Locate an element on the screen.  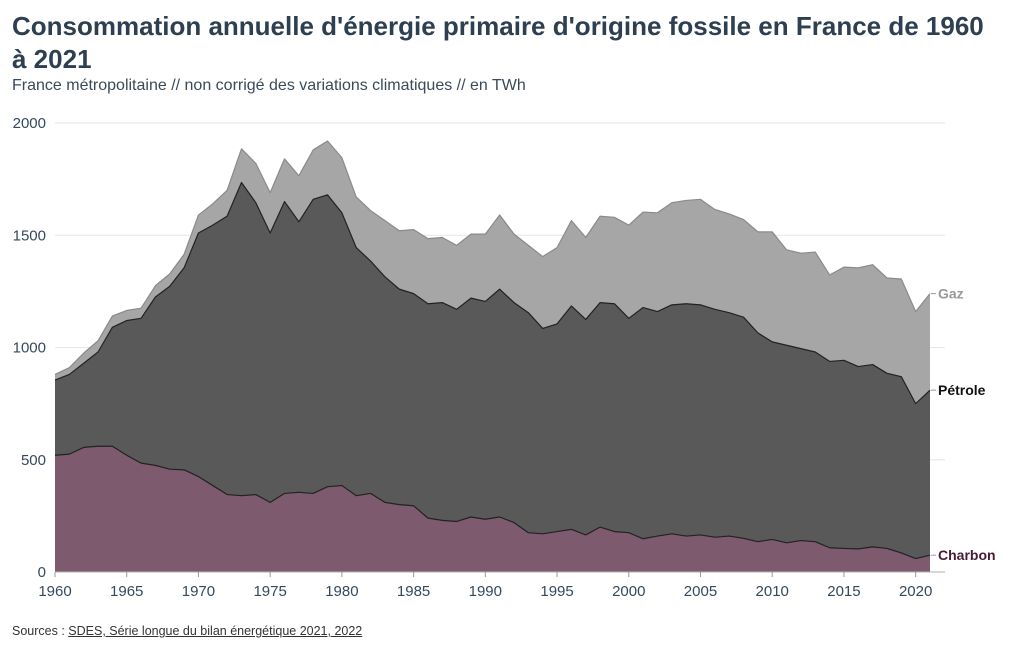
y-tick-label-0: 0 is located at coordinates (42, 572).